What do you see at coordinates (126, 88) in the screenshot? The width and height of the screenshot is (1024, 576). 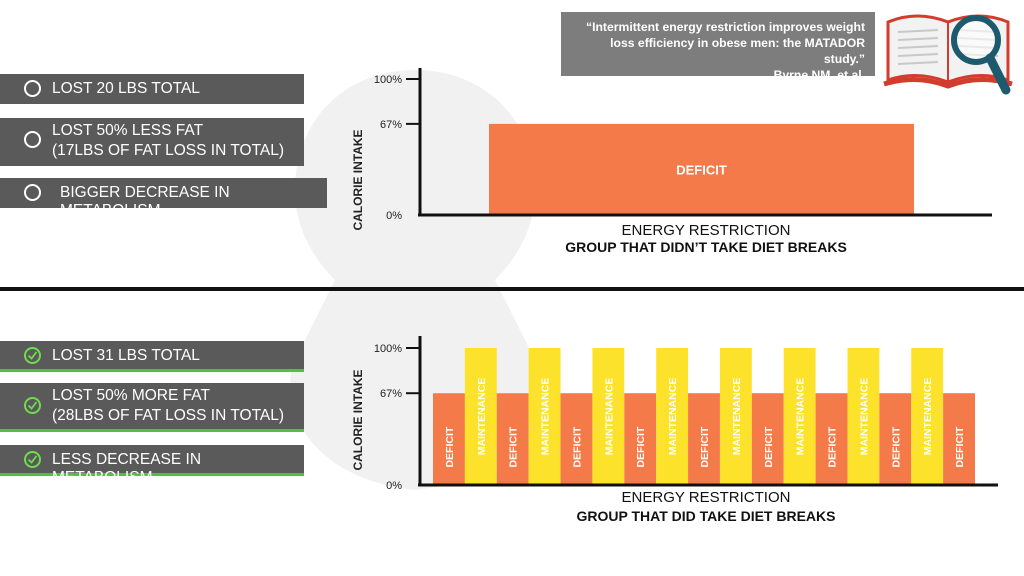 I see `result-text: LOST 20 LBS TOTAL` at bounding box center [126, 88].